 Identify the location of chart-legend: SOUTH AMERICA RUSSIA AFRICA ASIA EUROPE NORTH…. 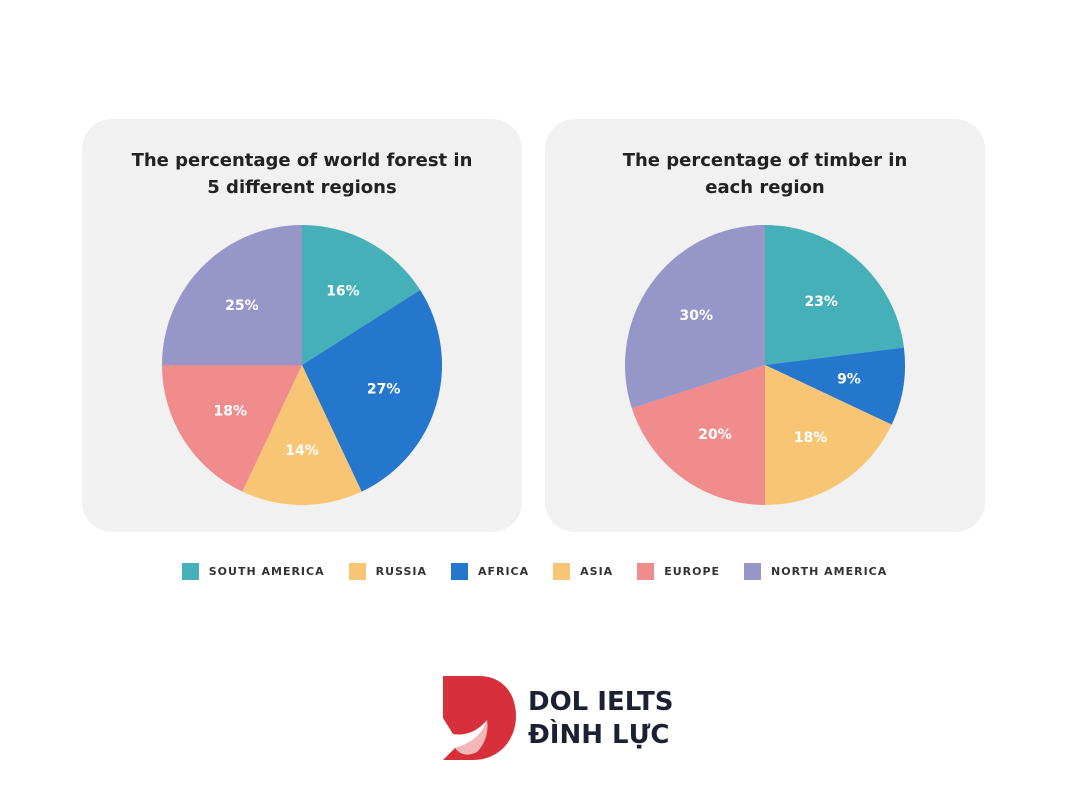
(534, 571).